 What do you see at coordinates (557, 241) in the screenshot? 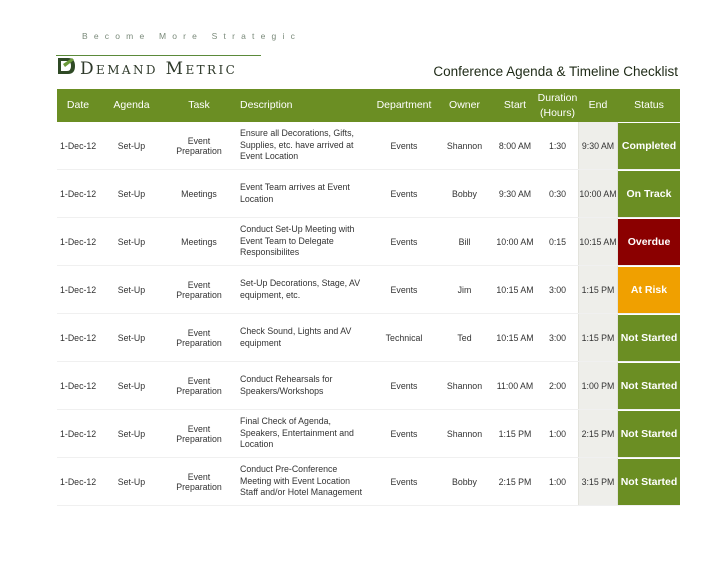
I see `cell-duration: 0:15` at bounding box center [557, 241].